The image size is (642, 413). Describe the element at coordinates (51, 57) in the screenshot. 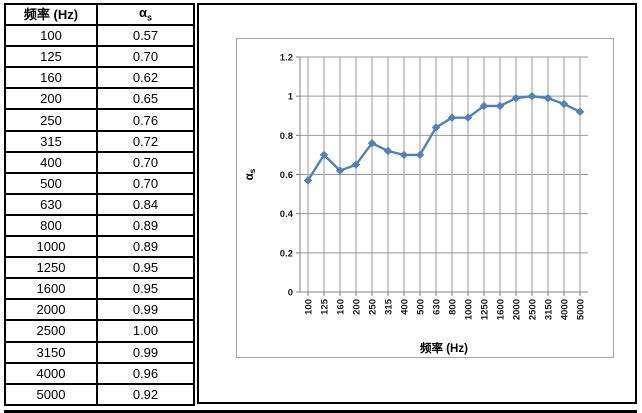

I see `freq-cell: 125` at that location.